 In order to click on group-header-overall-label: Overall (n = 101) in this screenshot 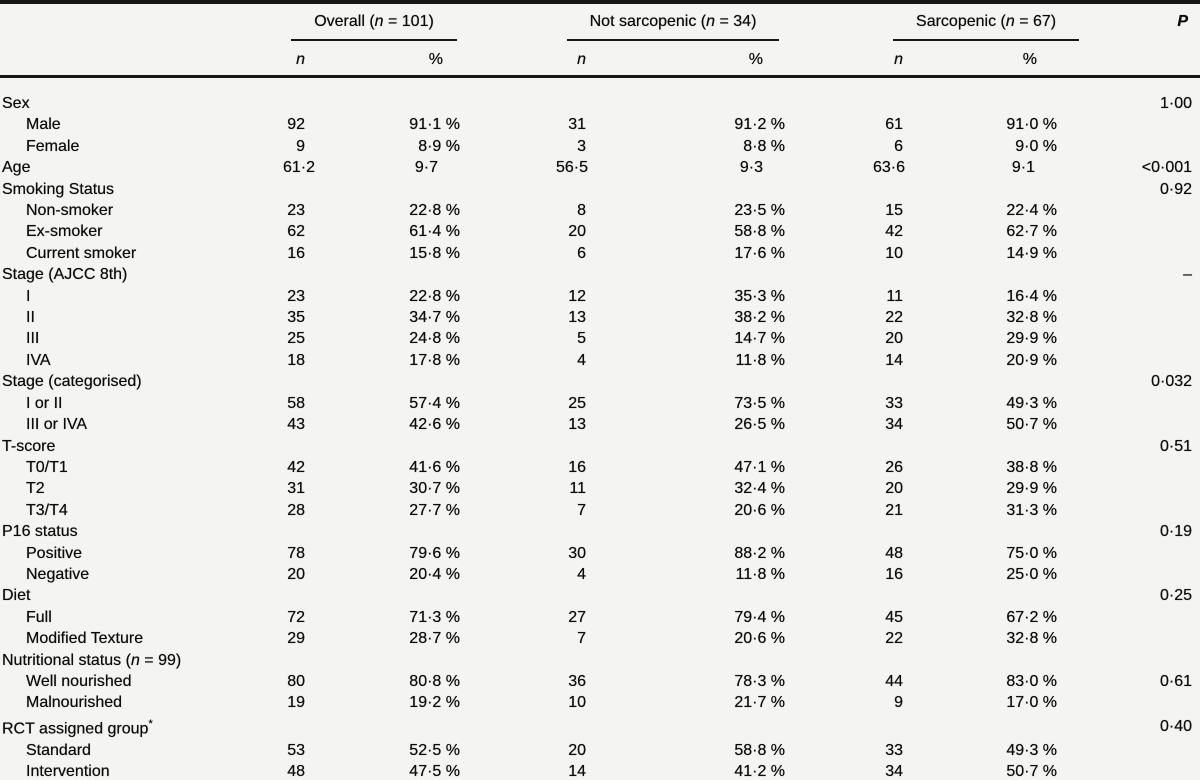, I will do `click(374, 24)`.